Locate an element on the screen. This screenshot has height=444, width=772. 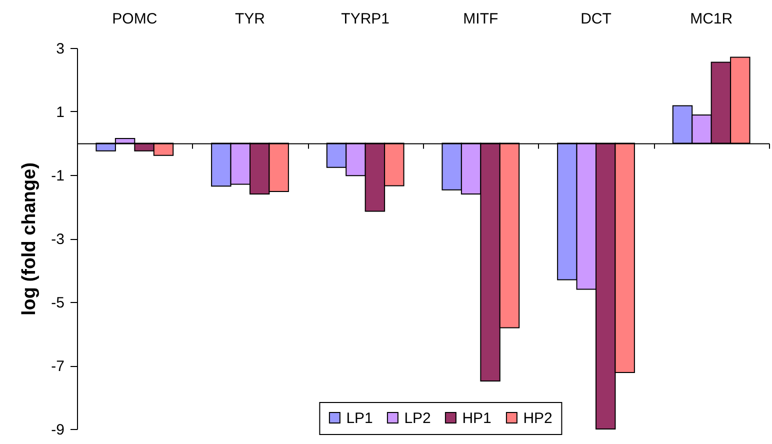
y-axis-title: log (fold change) is located at coordinates (29, 239).